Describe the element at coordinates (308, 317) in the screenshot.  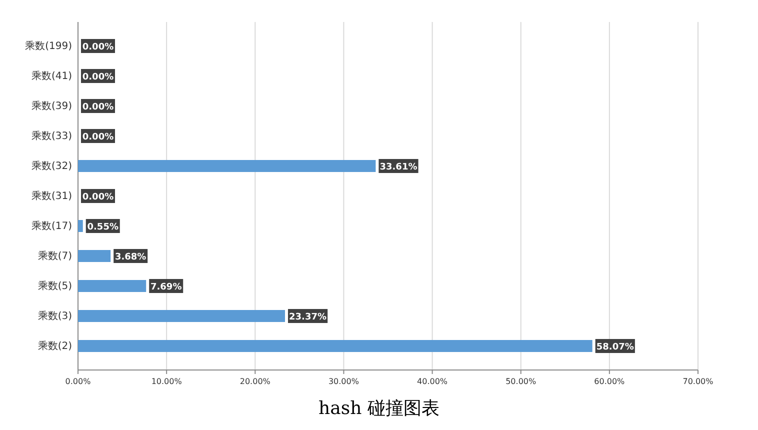
I see `data-label: 23.37%` at that location.